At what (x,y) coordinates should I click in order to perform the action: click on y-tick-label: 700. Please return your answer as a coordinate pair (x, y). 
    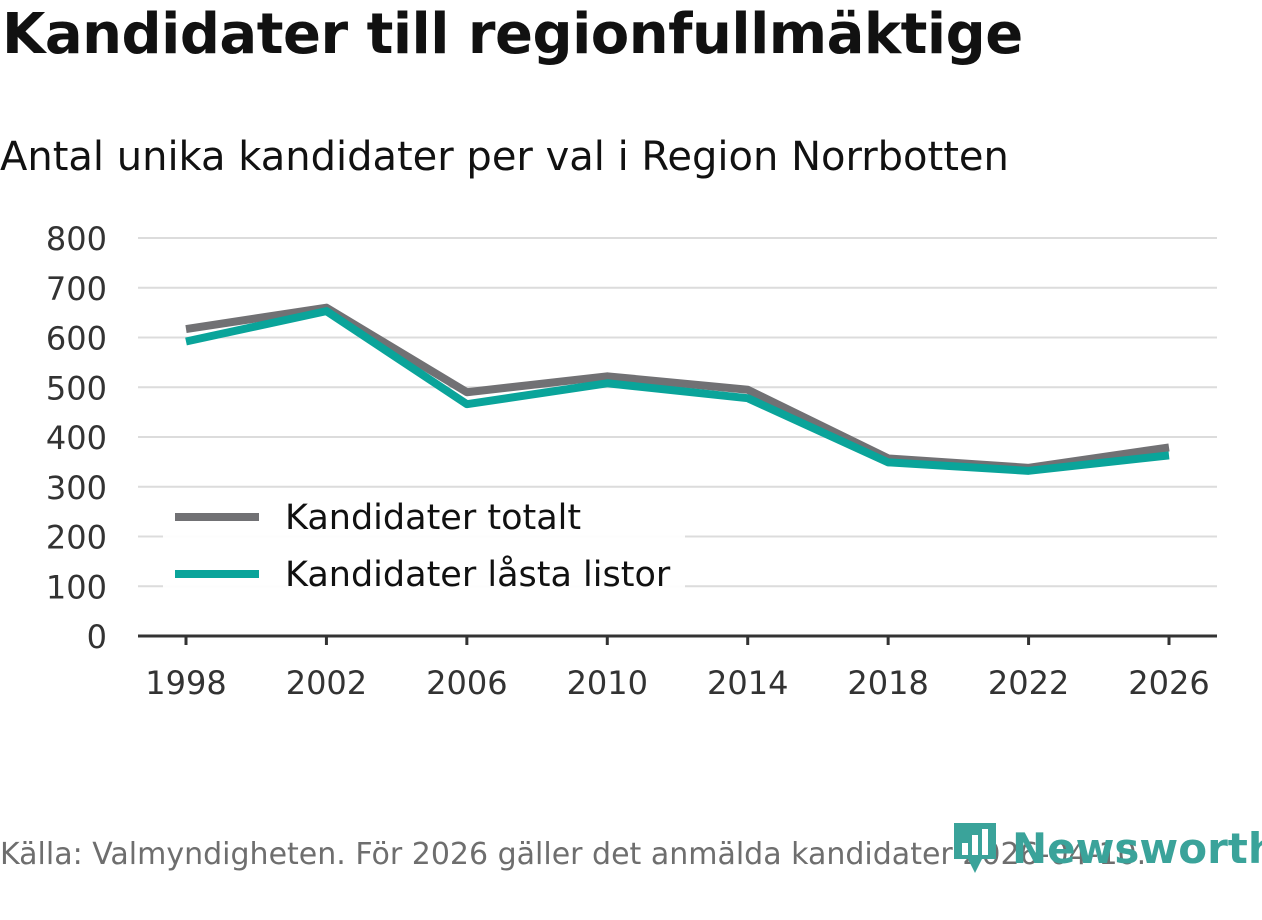
    Looking at the image, I should click on (76, 289).